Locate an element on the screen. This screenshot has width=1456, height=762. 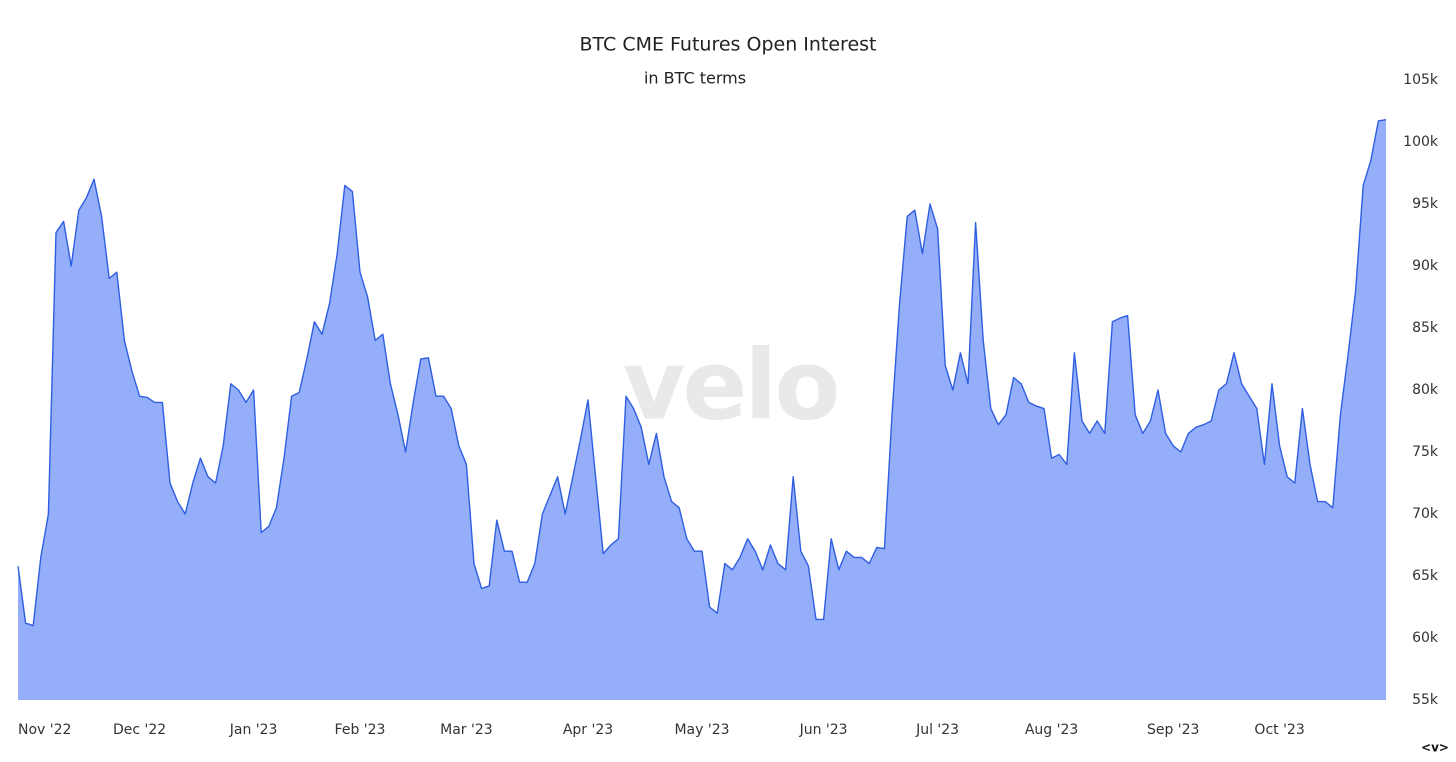
watermark: velo is located at coordinates (730, 385).